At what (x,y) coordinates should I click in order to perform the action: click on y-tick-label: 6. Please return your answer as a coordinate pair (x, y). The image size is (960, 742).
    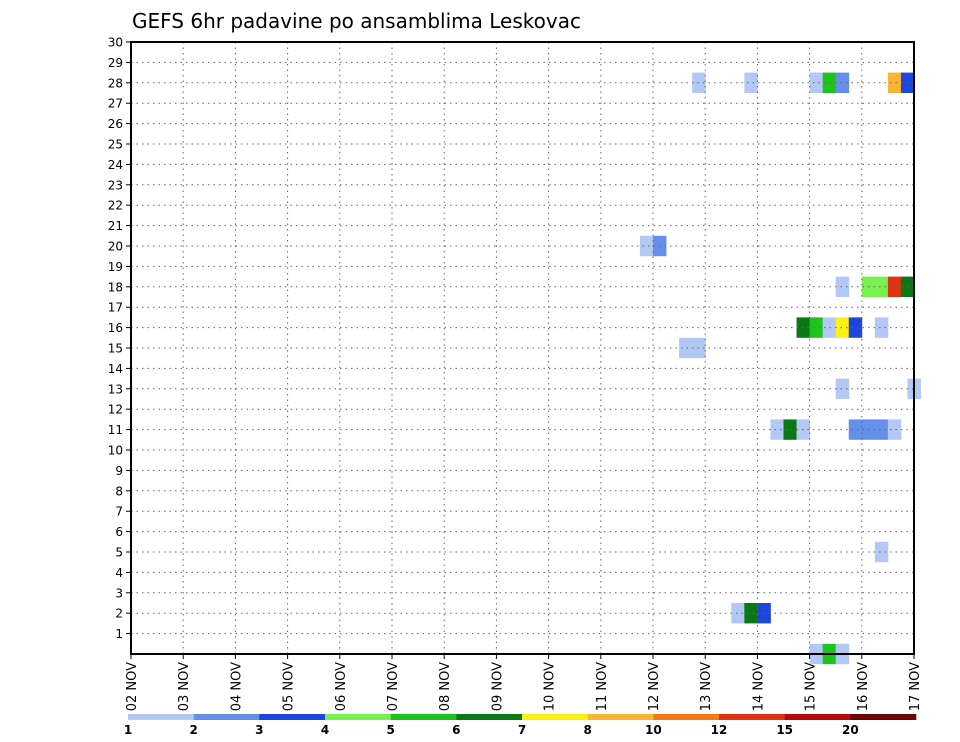
    Looking at the image, I should click on (119, 532).